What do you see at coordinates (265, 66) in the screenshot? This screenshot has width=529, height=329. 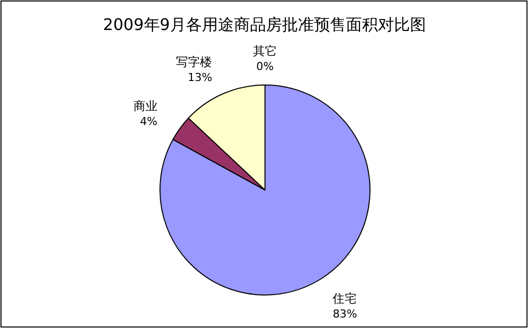 I see `text: 0%` at bounding box center [265, 66].